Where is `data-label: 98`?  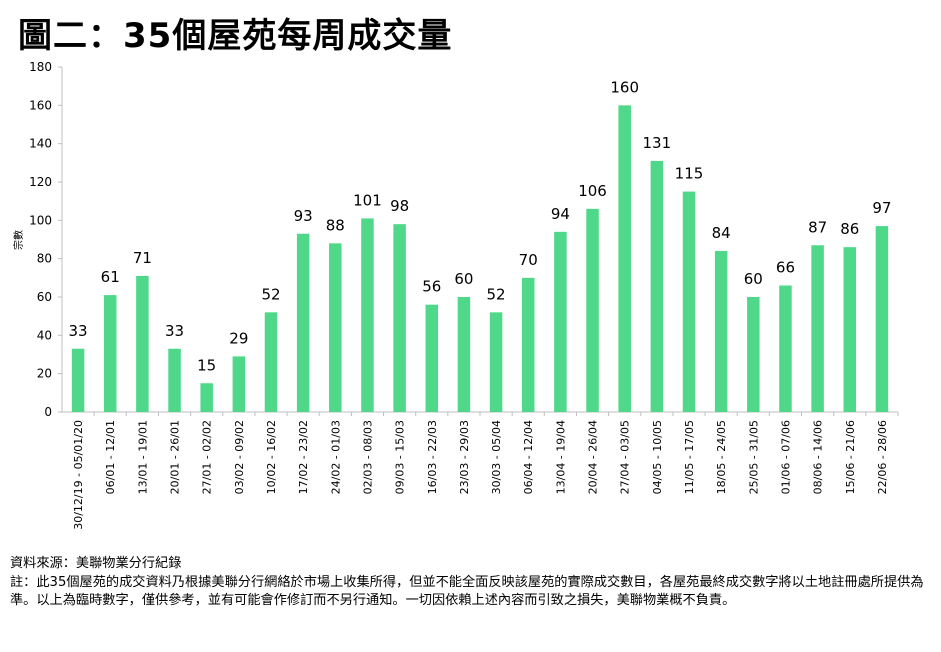
data-label: 98 is located at coordinates (399, 206).